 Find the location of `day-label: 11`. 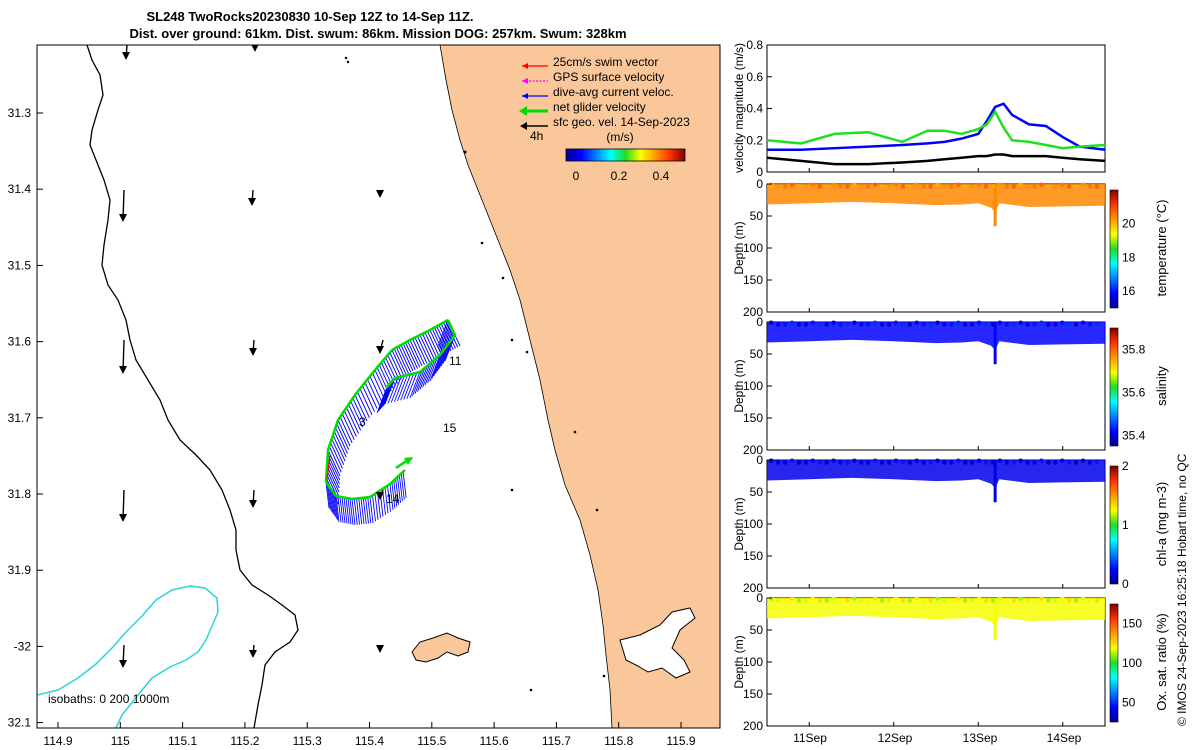

day-label: 11 is located at coordinates (455, 361).